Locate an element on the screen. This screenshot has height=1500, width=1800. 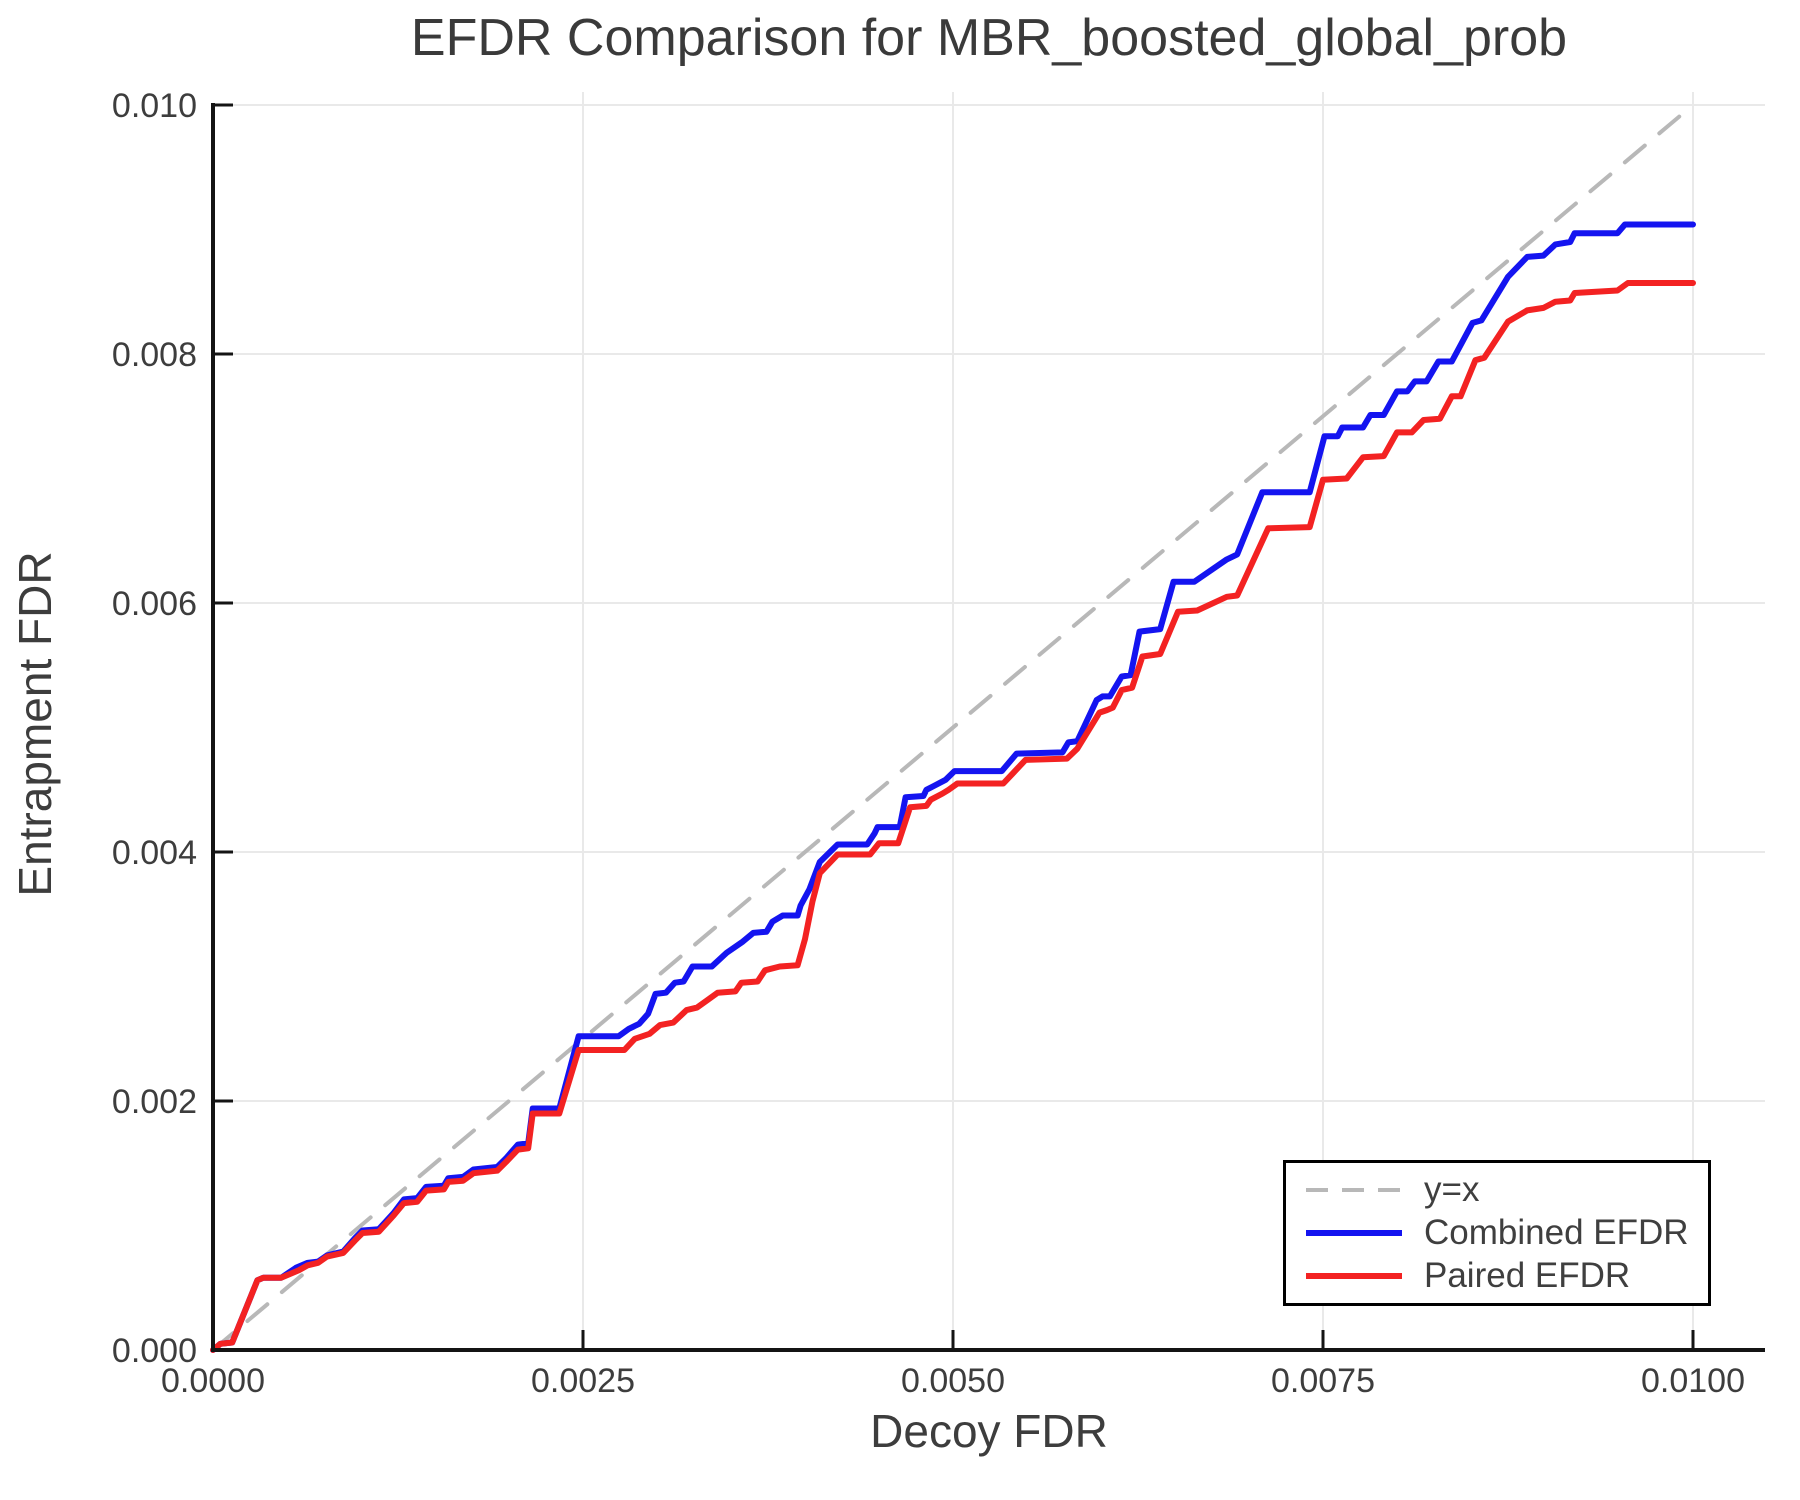
legend-item-paired: Paired EFDR is located at coordinates (1506, 1276).